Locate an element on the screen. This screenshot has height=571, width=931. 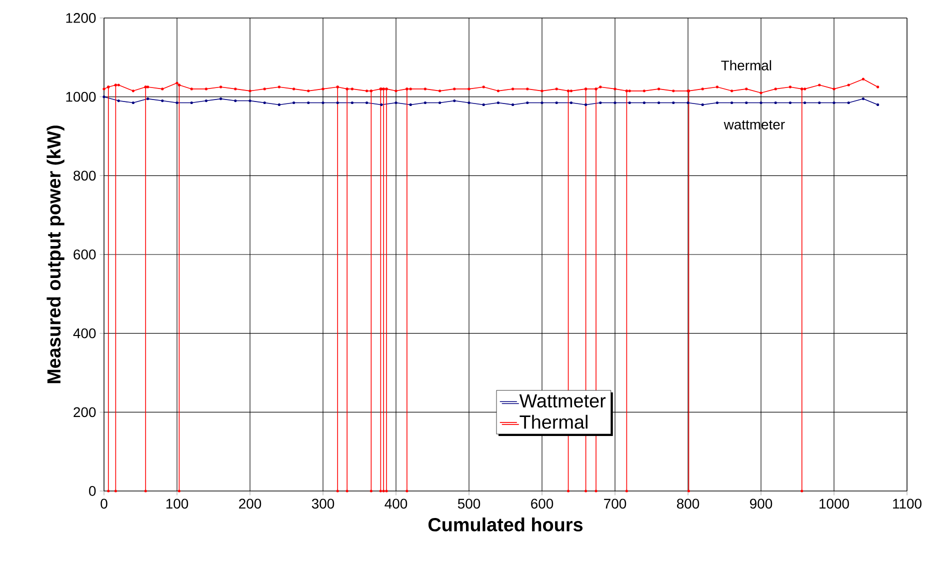
y-tick-label: 600 is located at coordinates (85, 255).